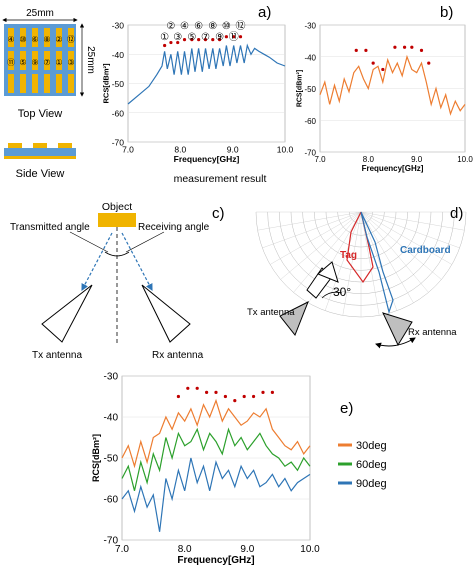  What do you see at coordinates (90, 60) in the screenshot?
I see `height-label: 25mm` at bounding box center [90, 60].